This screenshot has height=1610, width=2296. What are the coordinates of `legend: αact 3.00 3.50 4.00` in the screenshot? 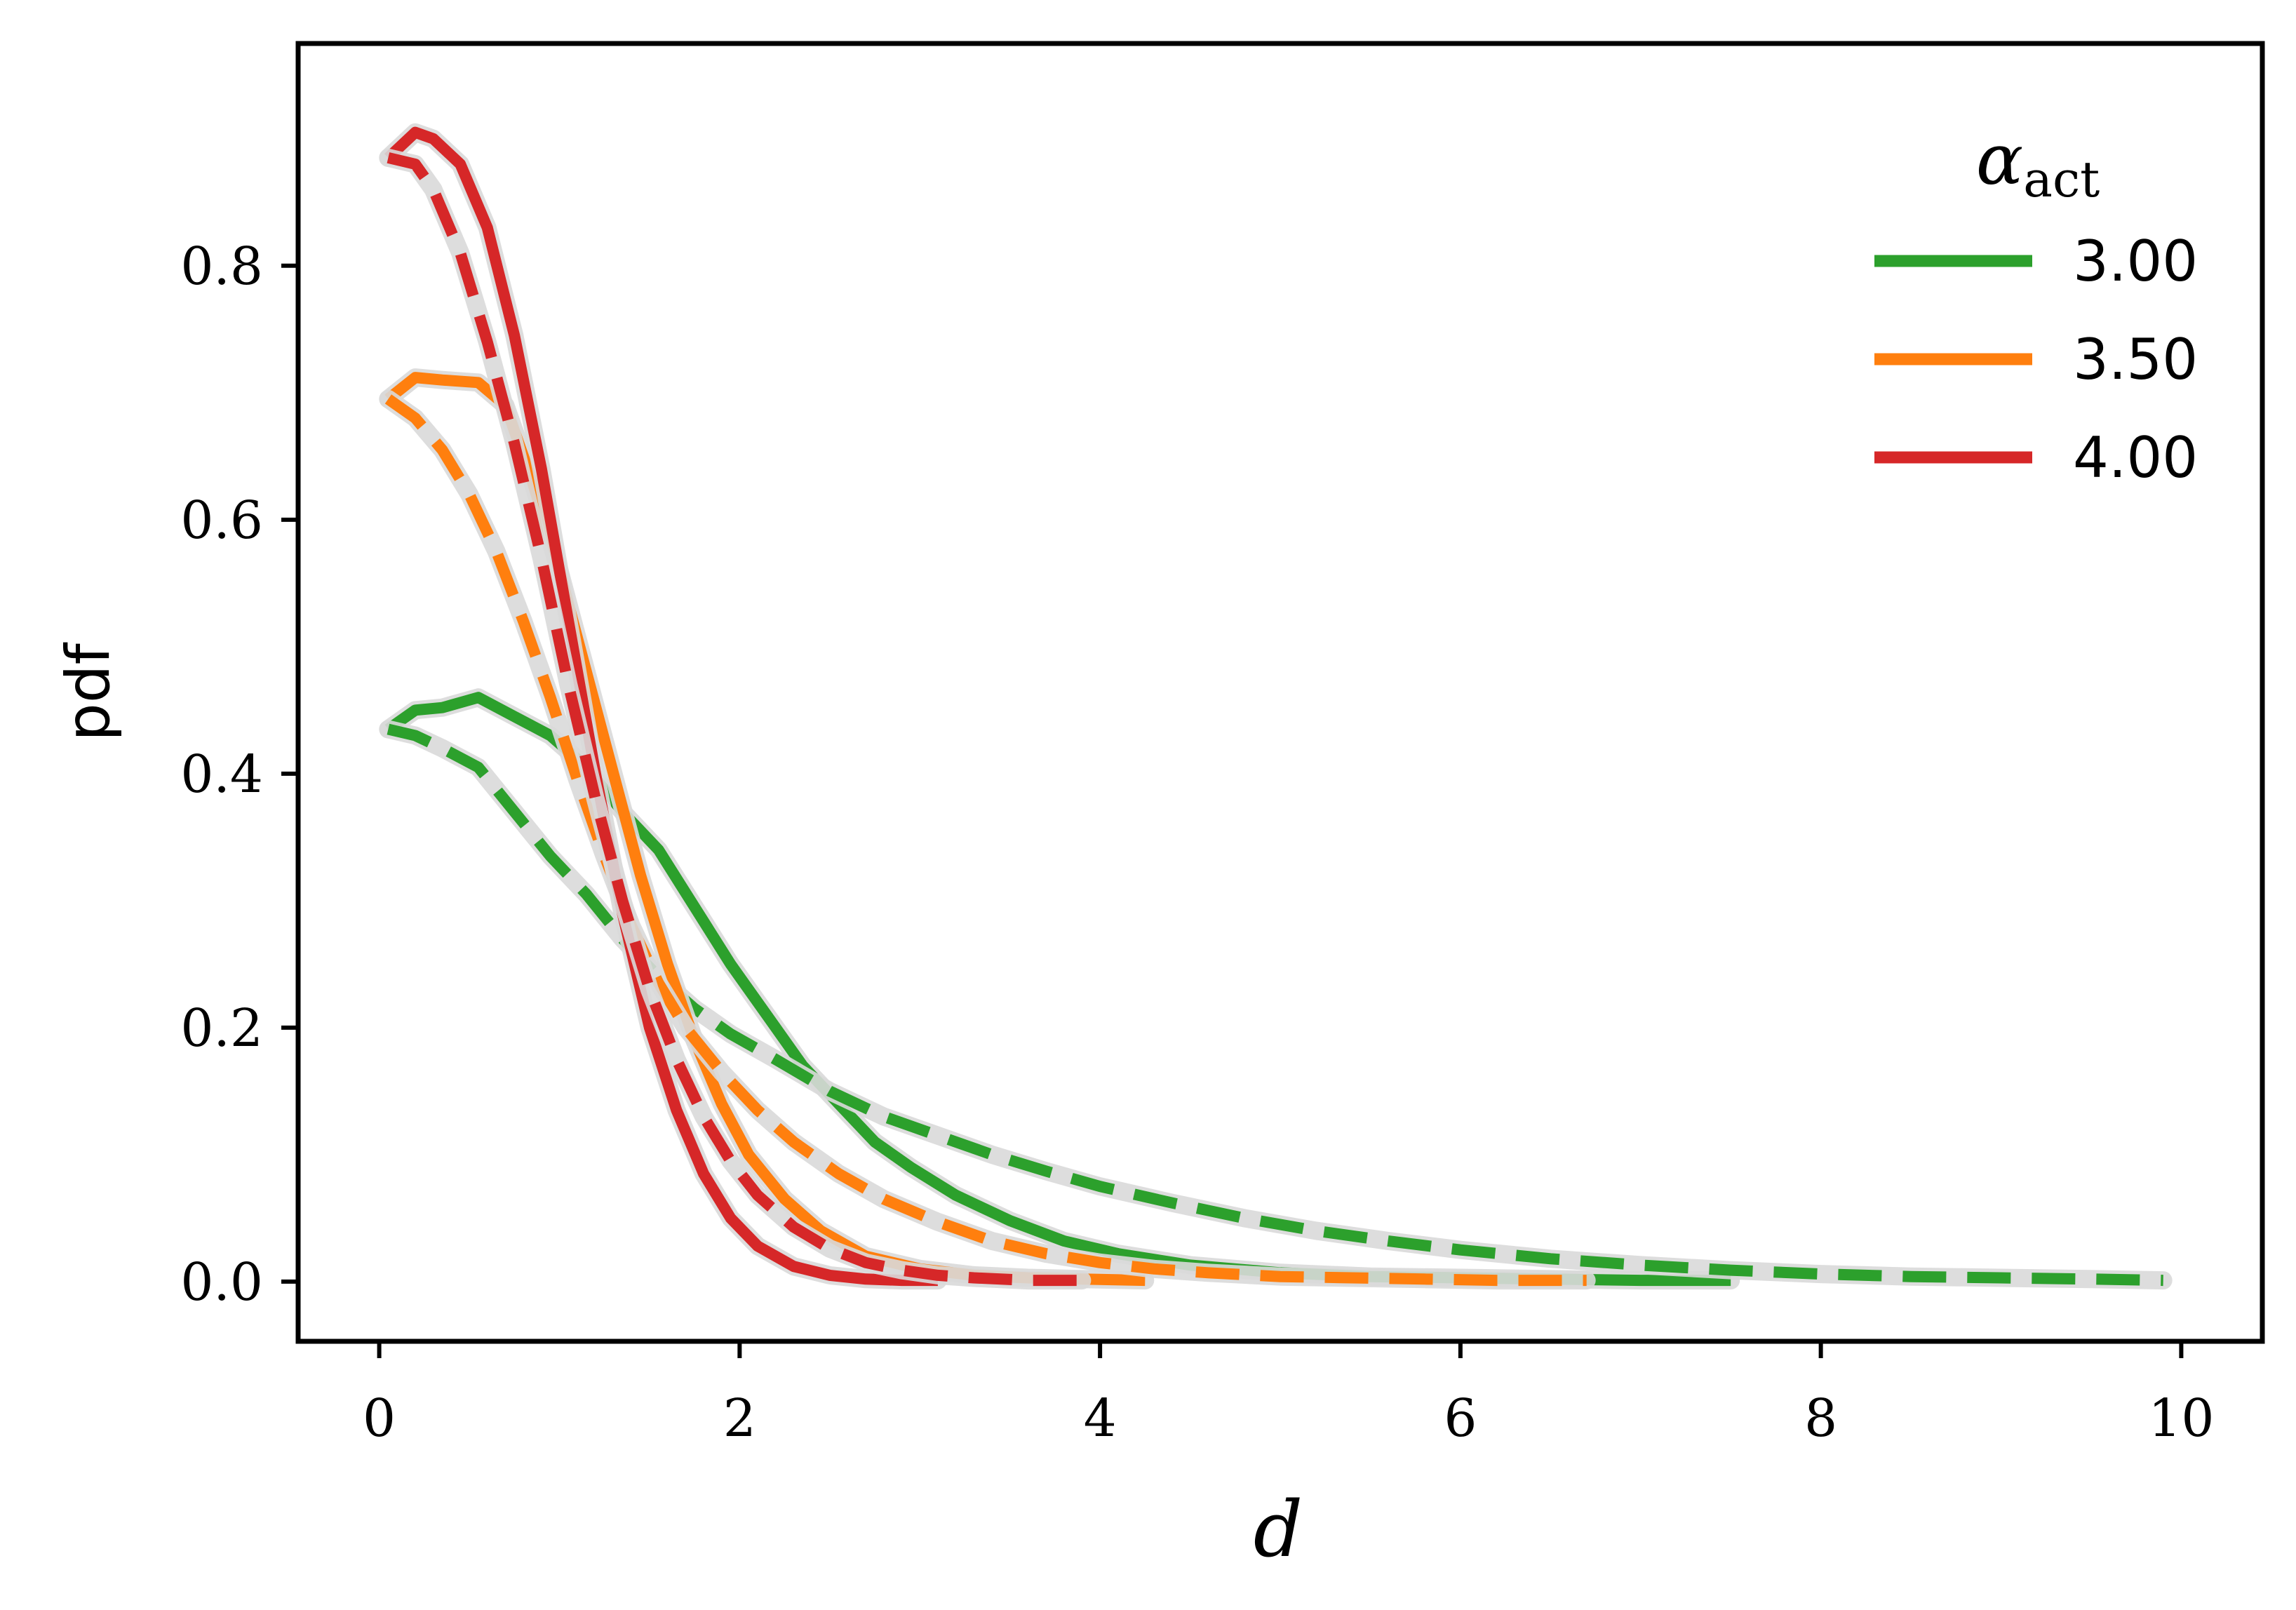 It's located at (2036, 304).